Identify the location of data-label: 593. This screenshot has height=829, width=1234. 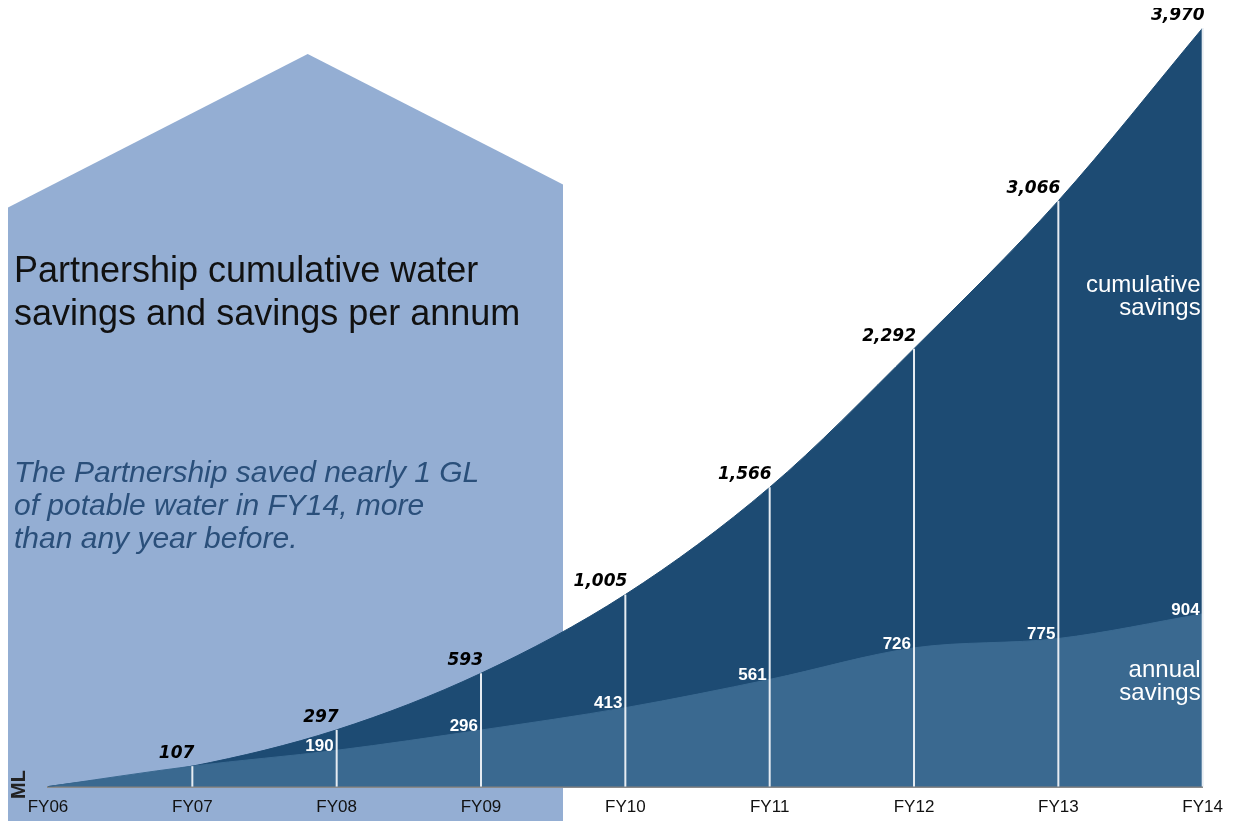
(465, 659).